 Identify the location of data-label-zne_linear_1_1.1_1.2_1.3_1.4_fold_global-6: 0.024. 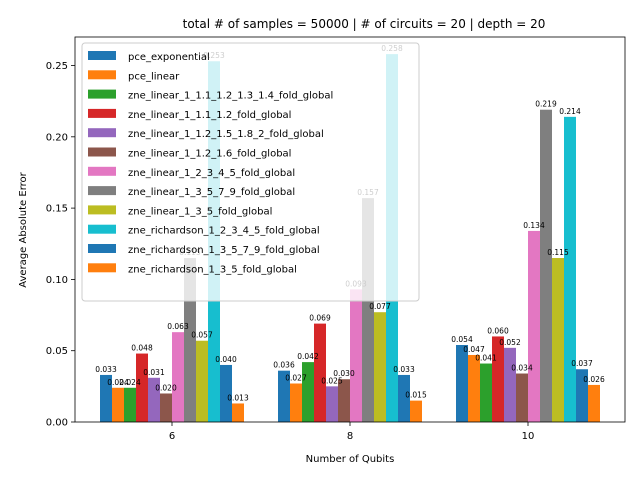
(130, 382).